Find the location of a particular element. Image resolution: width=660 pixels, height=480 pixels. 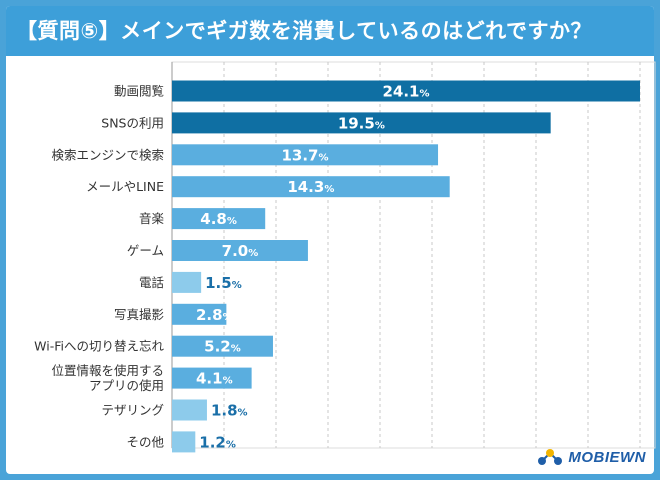

category-label: 音楽 is located at coordinates (152, 218).